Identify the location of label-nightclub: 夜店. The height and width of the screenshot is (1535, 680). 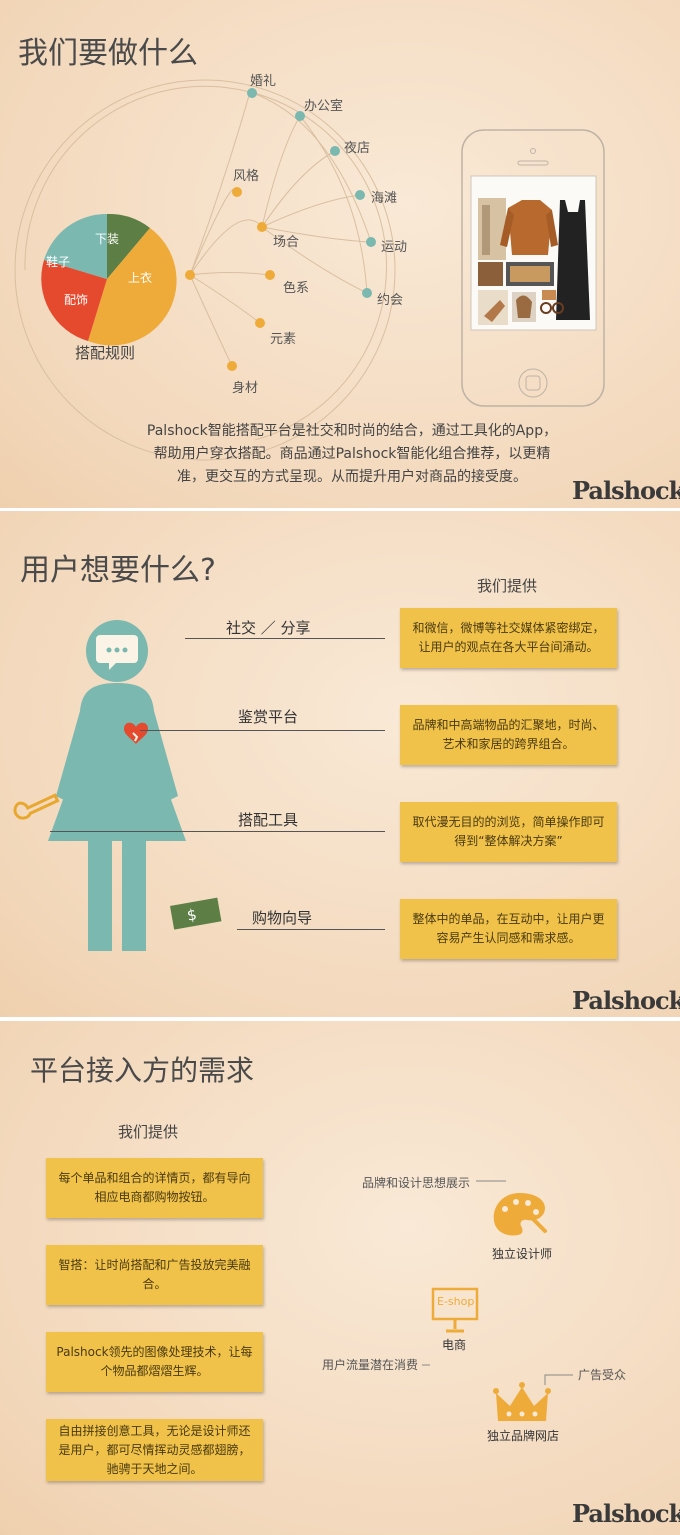
(357, 148).